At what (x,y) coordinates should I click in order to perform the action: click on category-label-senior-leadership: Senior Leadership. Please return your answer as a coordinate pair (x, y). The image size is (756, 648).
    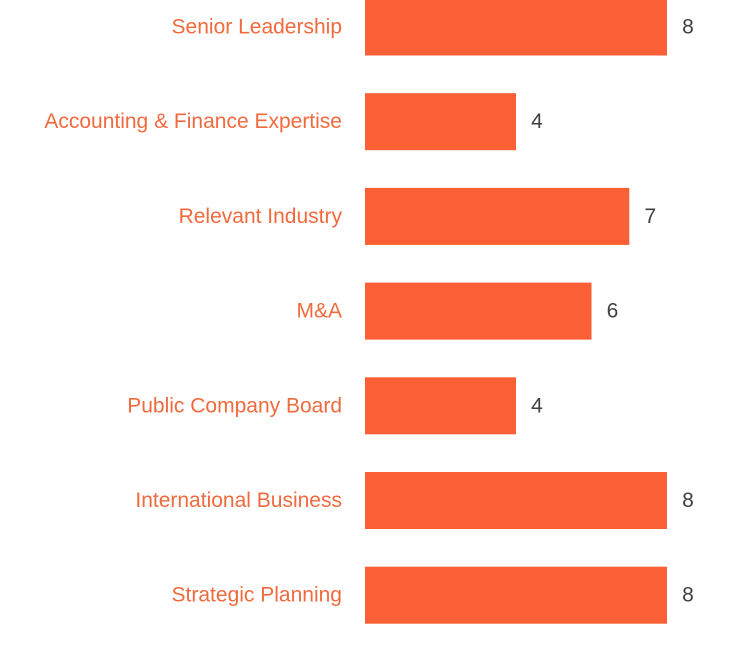
    Looking at the image, I should click on (257, 27).